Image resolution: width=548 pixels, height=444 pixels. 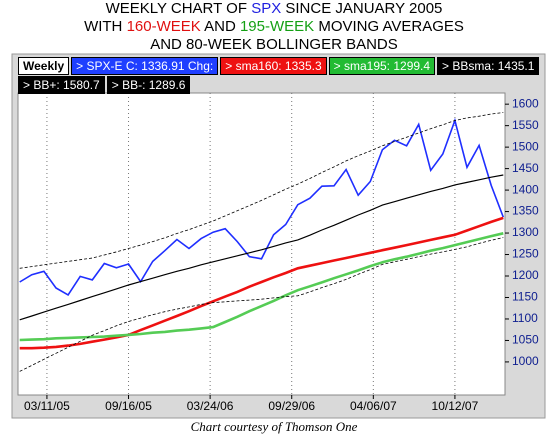 I want to click on info-box: > SPX-E C: 1336.91 Chg:, so click(x=145, y=66).